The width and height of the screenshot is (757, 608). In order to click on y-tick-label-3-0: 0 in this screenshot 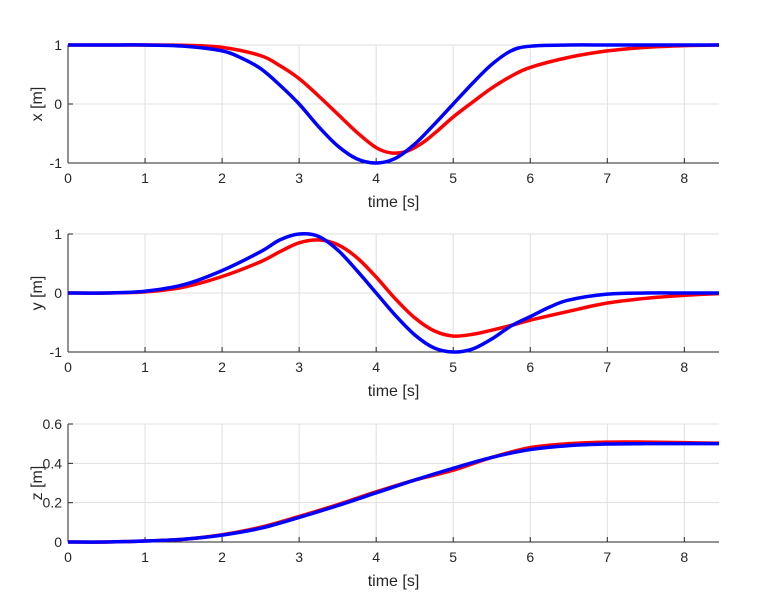, I will do `click(58, 542)`.